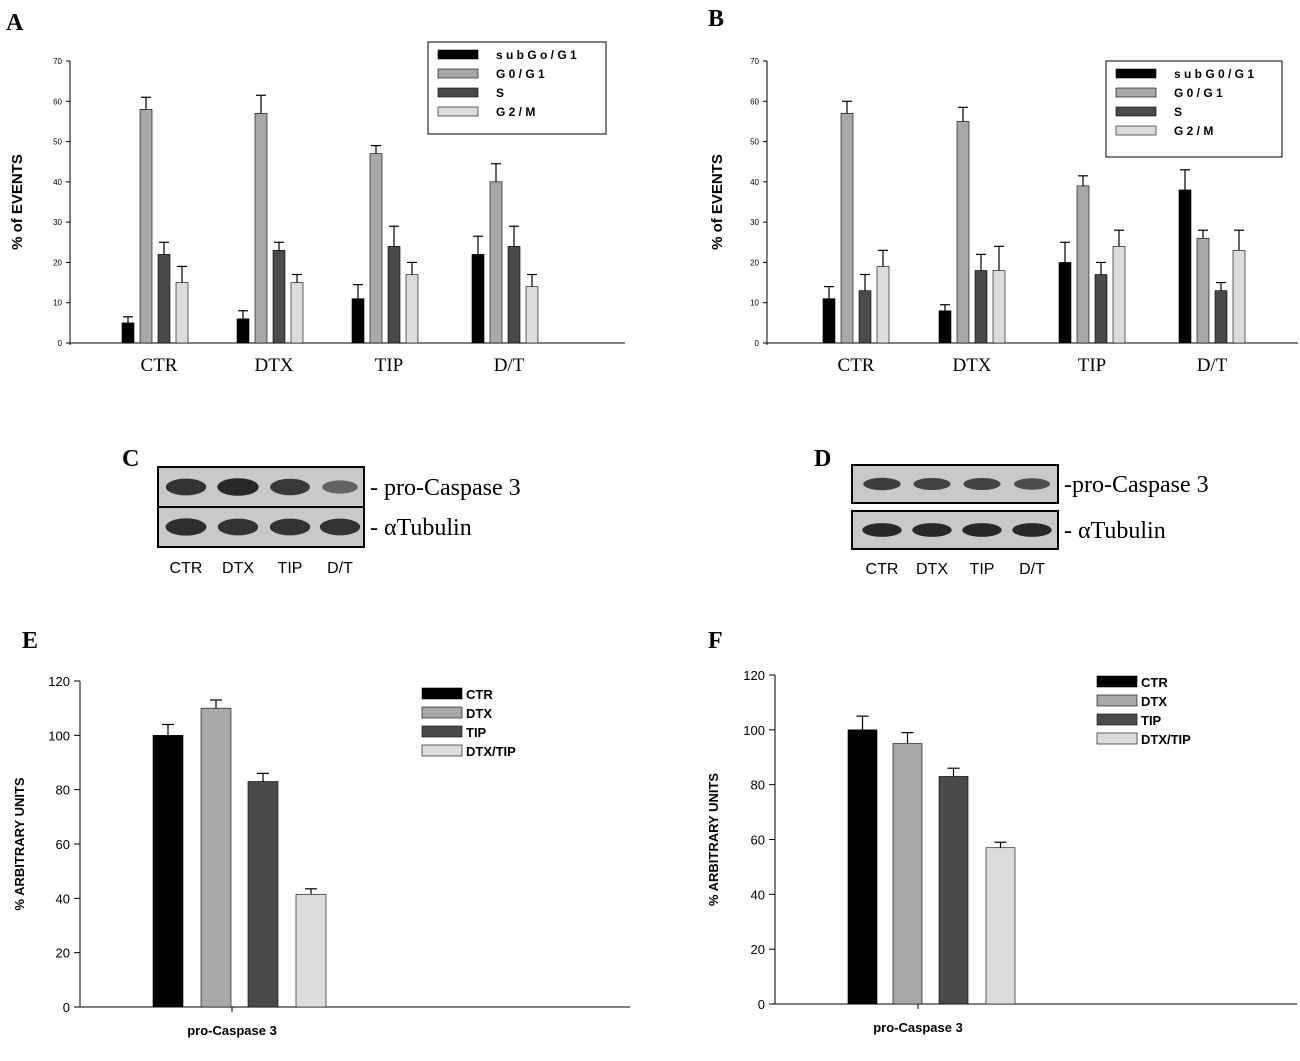 Image resolution: width=1300 pixels, height=1061 pixels. I want to click on legend-label: s u b G 0 / G 1, so click(1214, 74).